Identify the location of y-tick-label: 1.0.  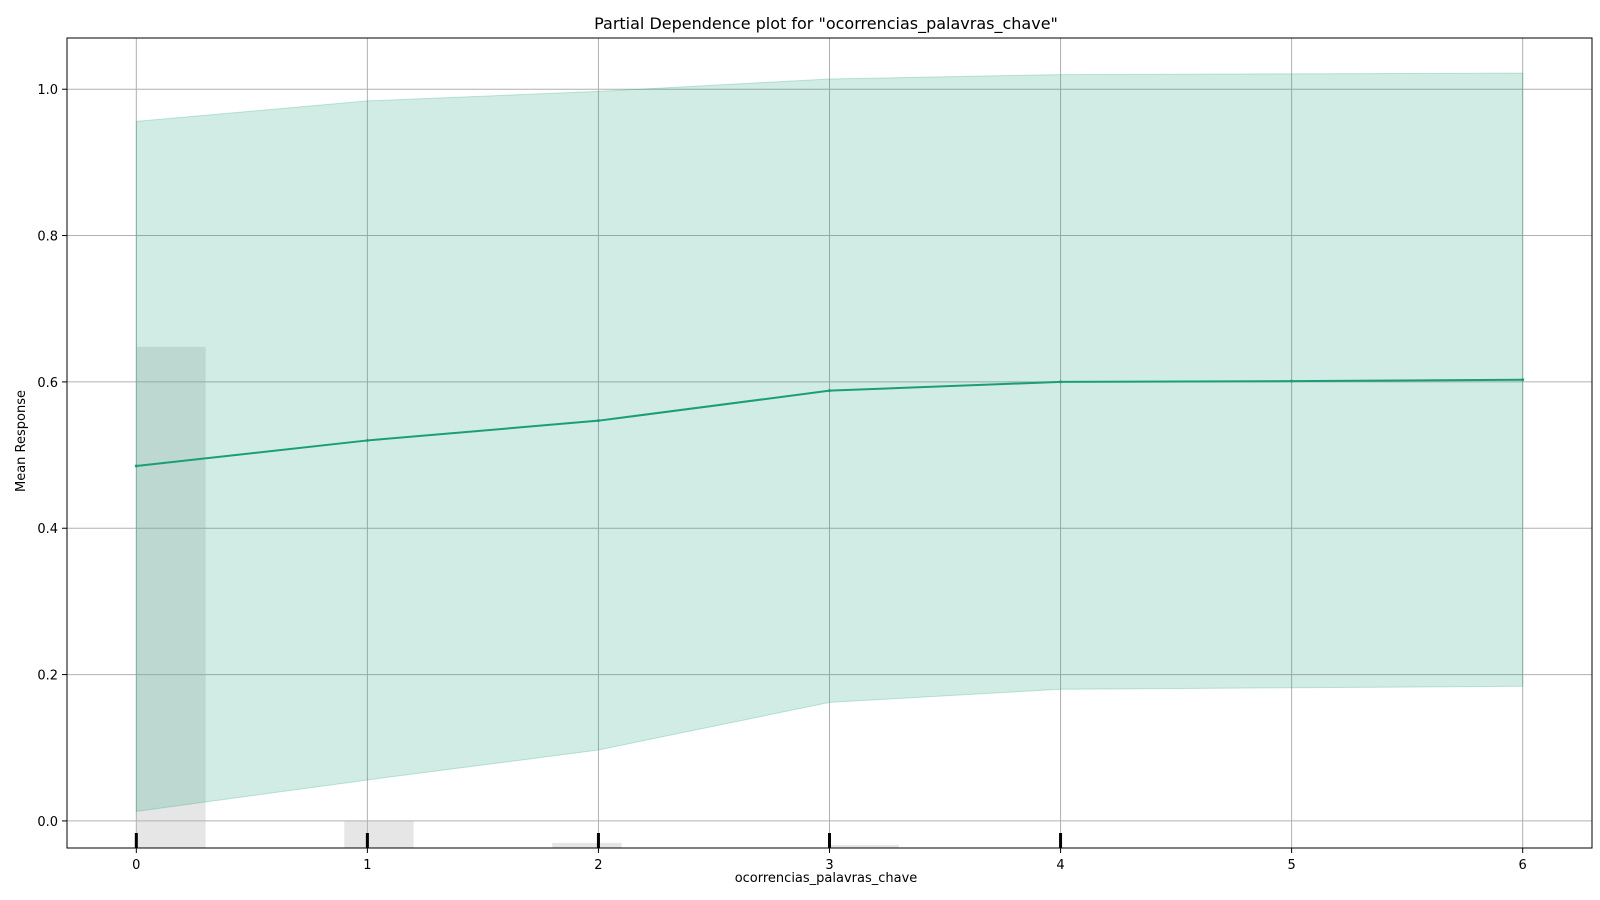
(47, 90).